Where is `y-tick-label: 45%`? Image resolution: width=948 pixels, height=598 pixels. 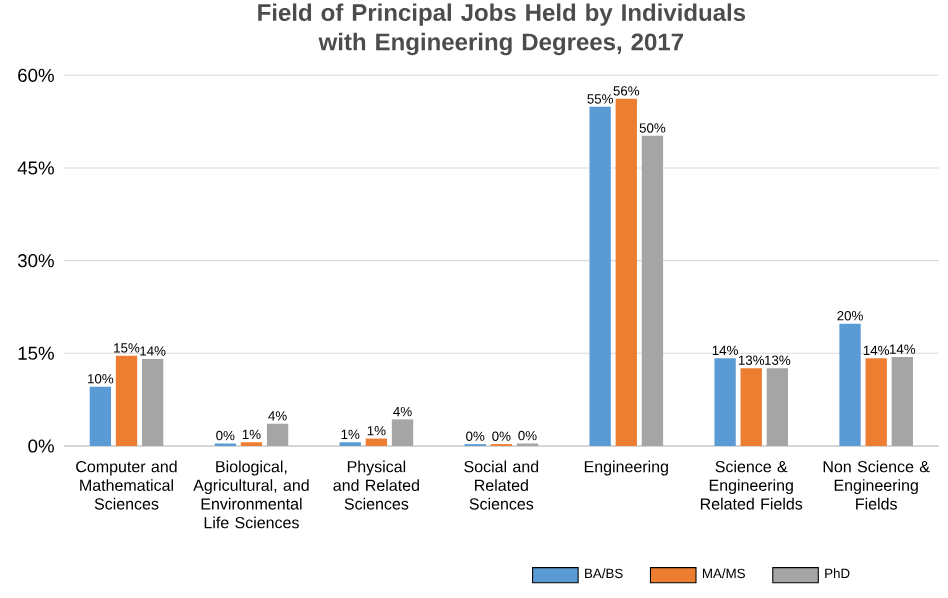 y-tick-label: 45% is located at coordinates (35, 168).